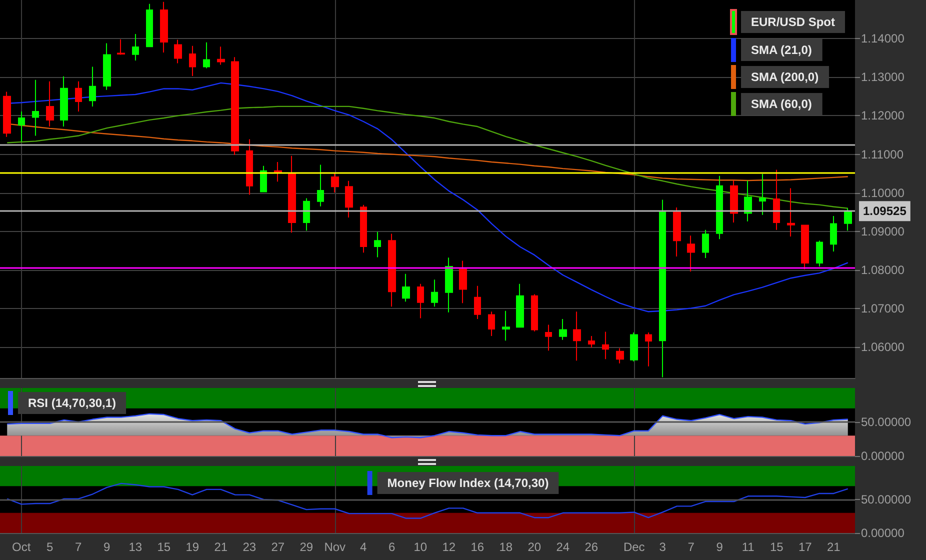 The height and width of the screenshot is (560, 926). I want to click on x-tick-label: 10, so click(421, 547).